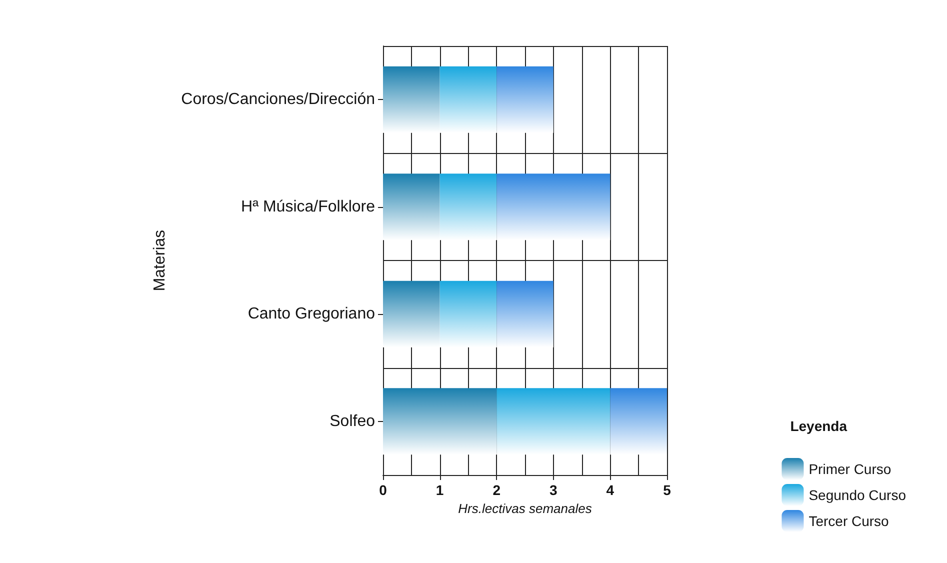 The width and height of the screenshot is (947, 563). I want to click on x-axis-title: Hrs.lectivas semanales, so click(525, 508).